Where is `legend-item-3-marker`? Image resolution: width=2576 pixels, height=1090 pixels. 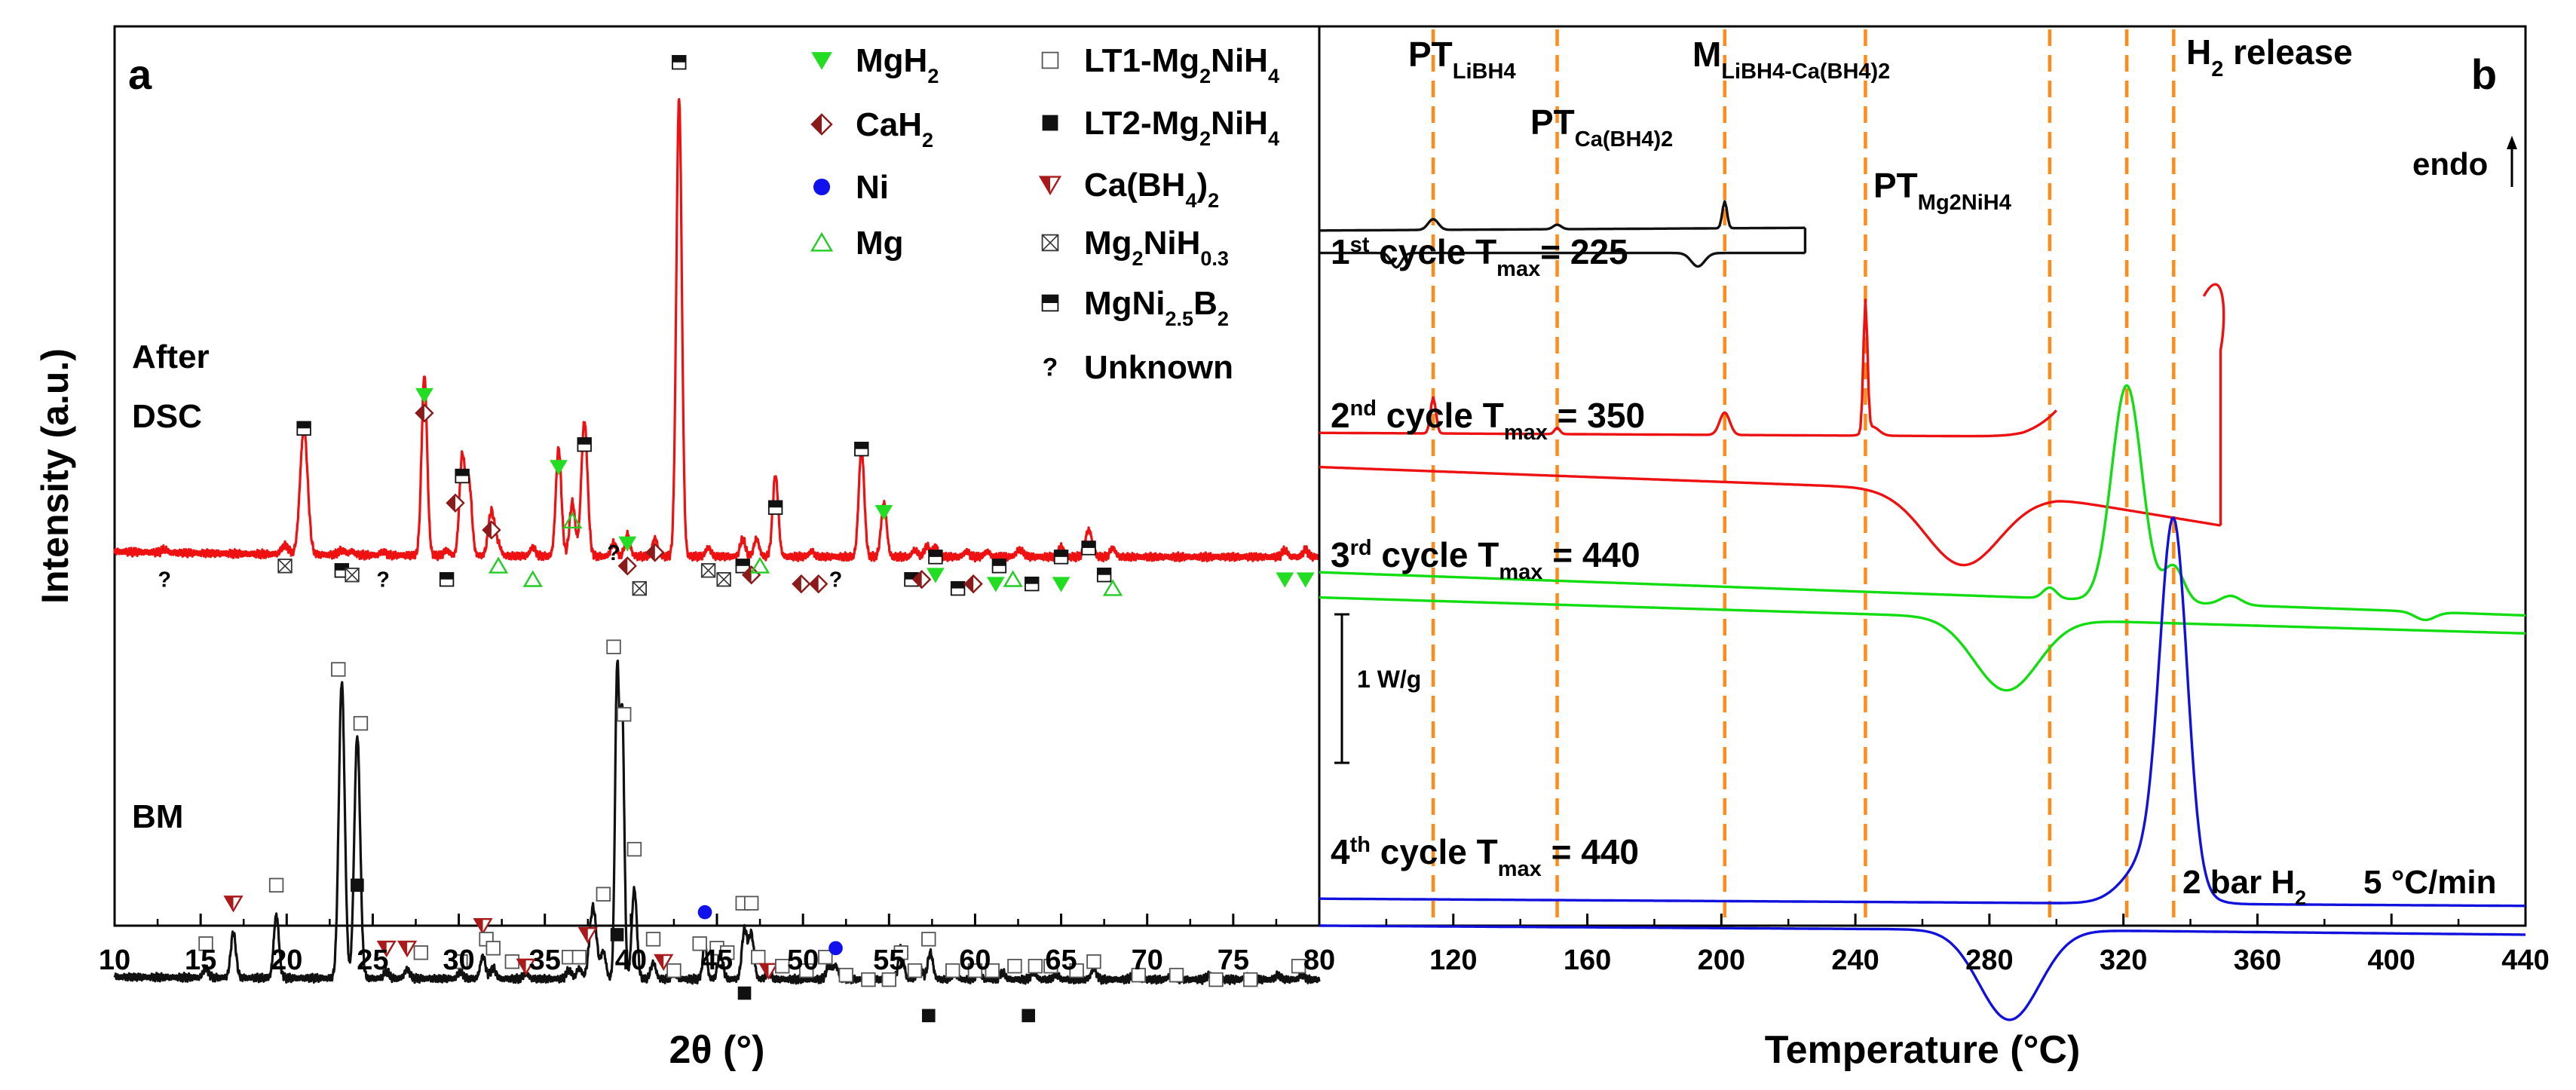 legend-item-3-marker is located at coordinates (822, 241).